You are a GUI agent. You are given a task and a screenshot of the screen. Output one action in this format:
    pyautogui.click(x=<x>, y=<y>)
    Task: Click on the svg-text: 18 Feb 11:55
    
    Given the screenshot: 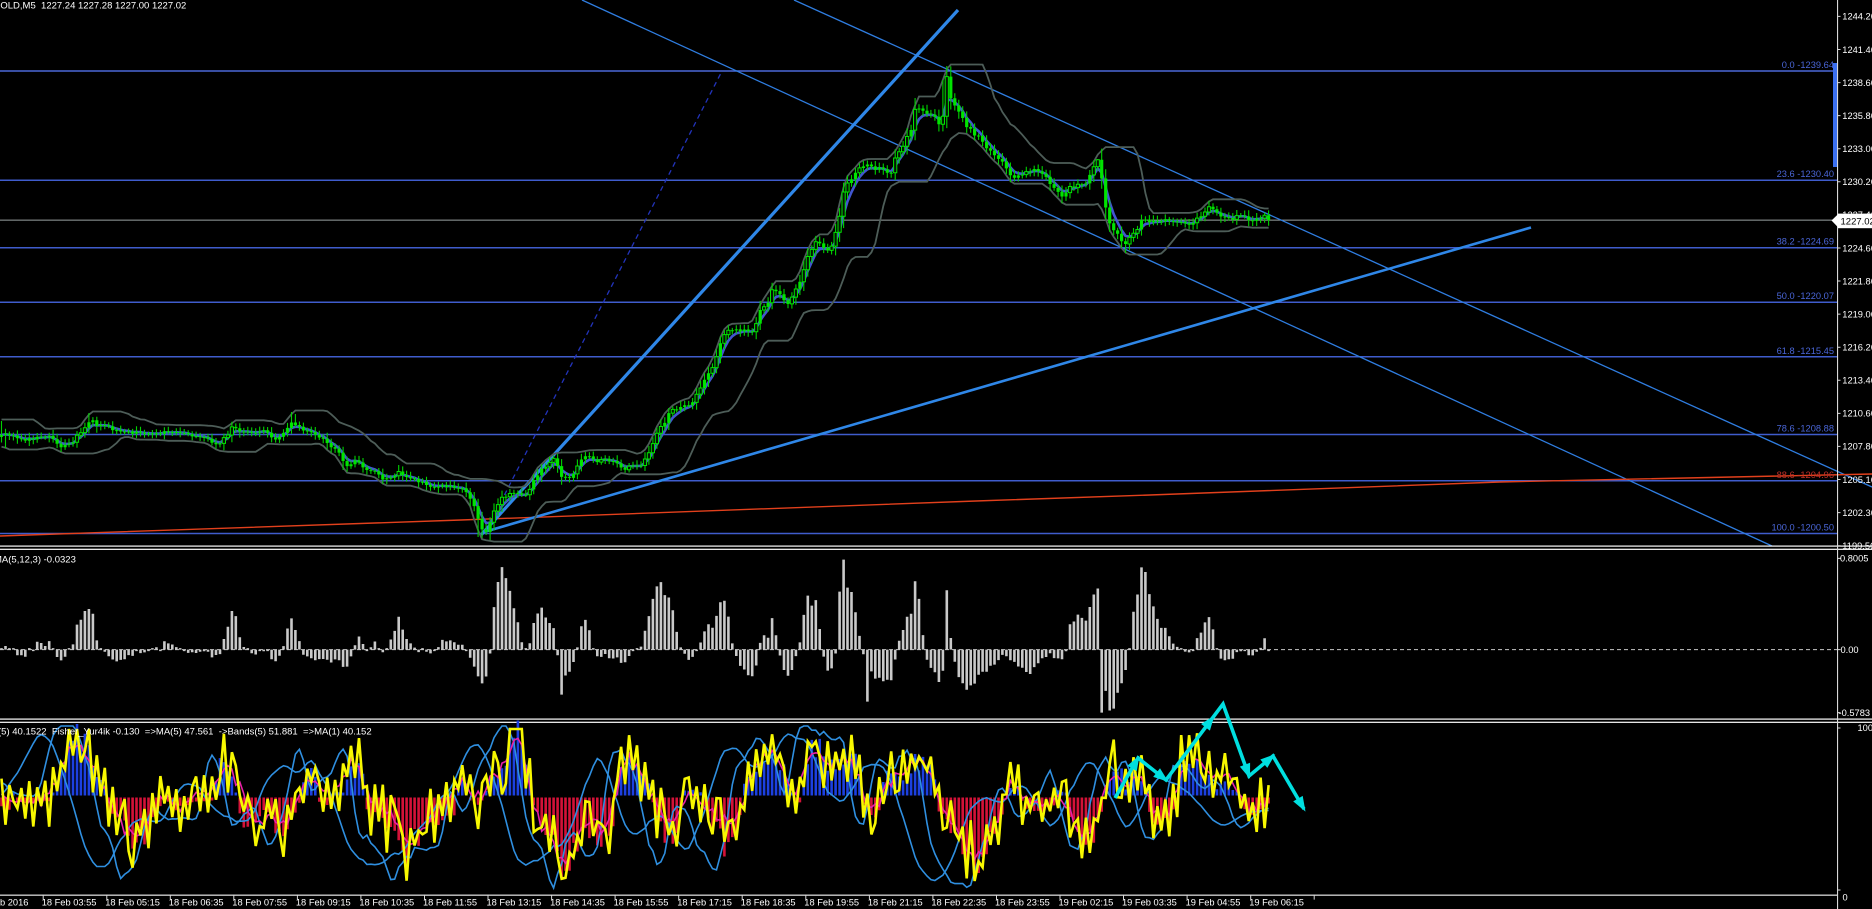 What is the action you would take?
    pyautogui.click(x=450, y=903)
    